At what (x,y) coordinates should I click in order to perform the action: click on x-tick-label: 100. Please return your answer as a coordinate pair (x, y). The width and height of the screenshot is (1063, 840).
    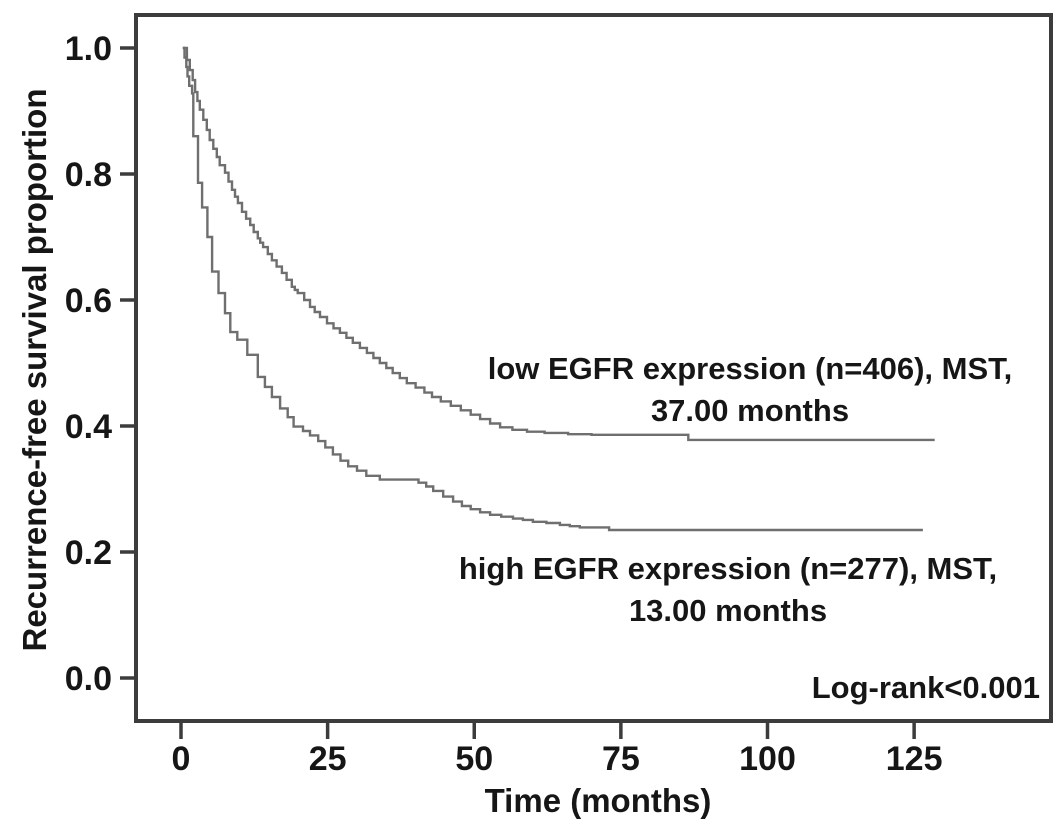
    Looking at the image, I should click on (767, 759).